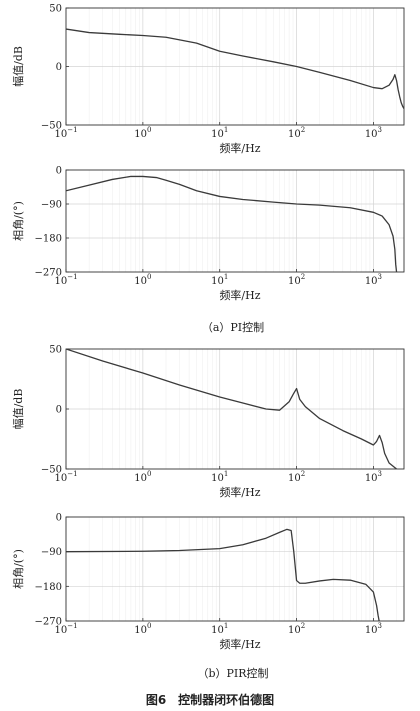 The height and width of the screenshot is (711, 420). Describe the element at coordinates (232, 673) in the screenshot. I see `caption-pir: （b）PIR控制` at that location.